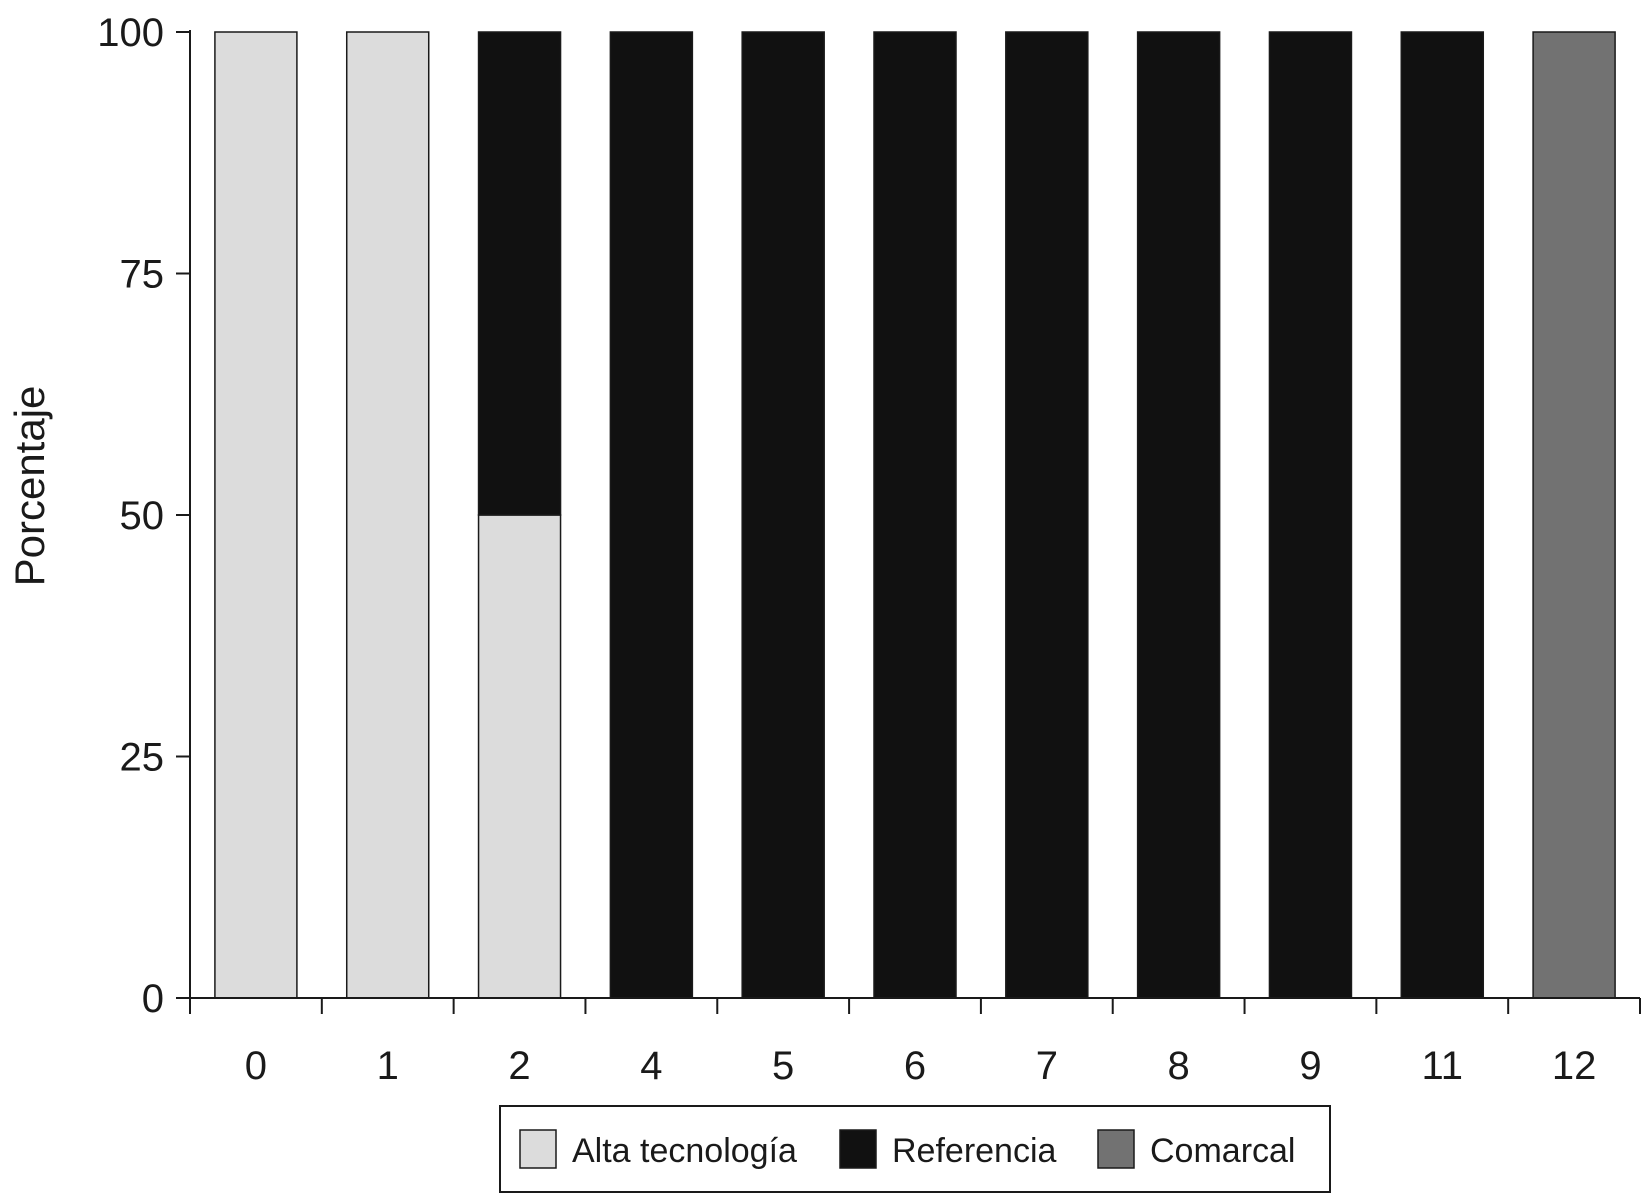  I want to click on y-tick-label: 75, so click(142, 275).